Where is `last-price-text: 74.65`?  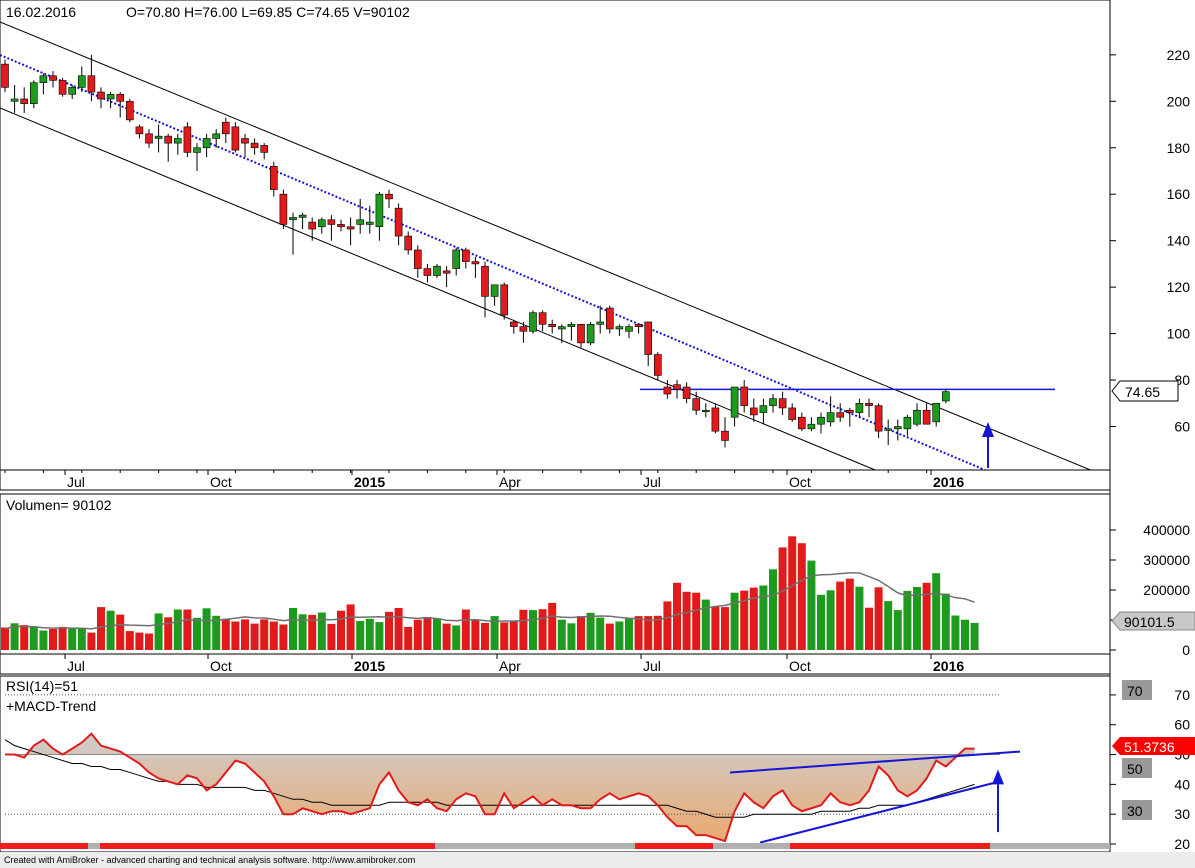
last-price-text: 74.65 is located at coordinates (1142, 392).